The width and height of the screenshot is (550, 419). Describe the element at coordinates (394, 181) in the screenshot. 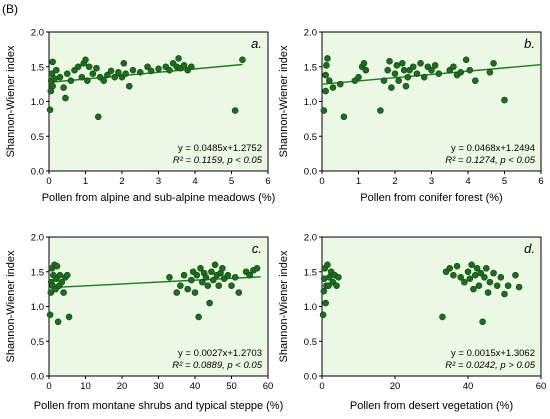

I see `x-tick-label: 2` at that location.